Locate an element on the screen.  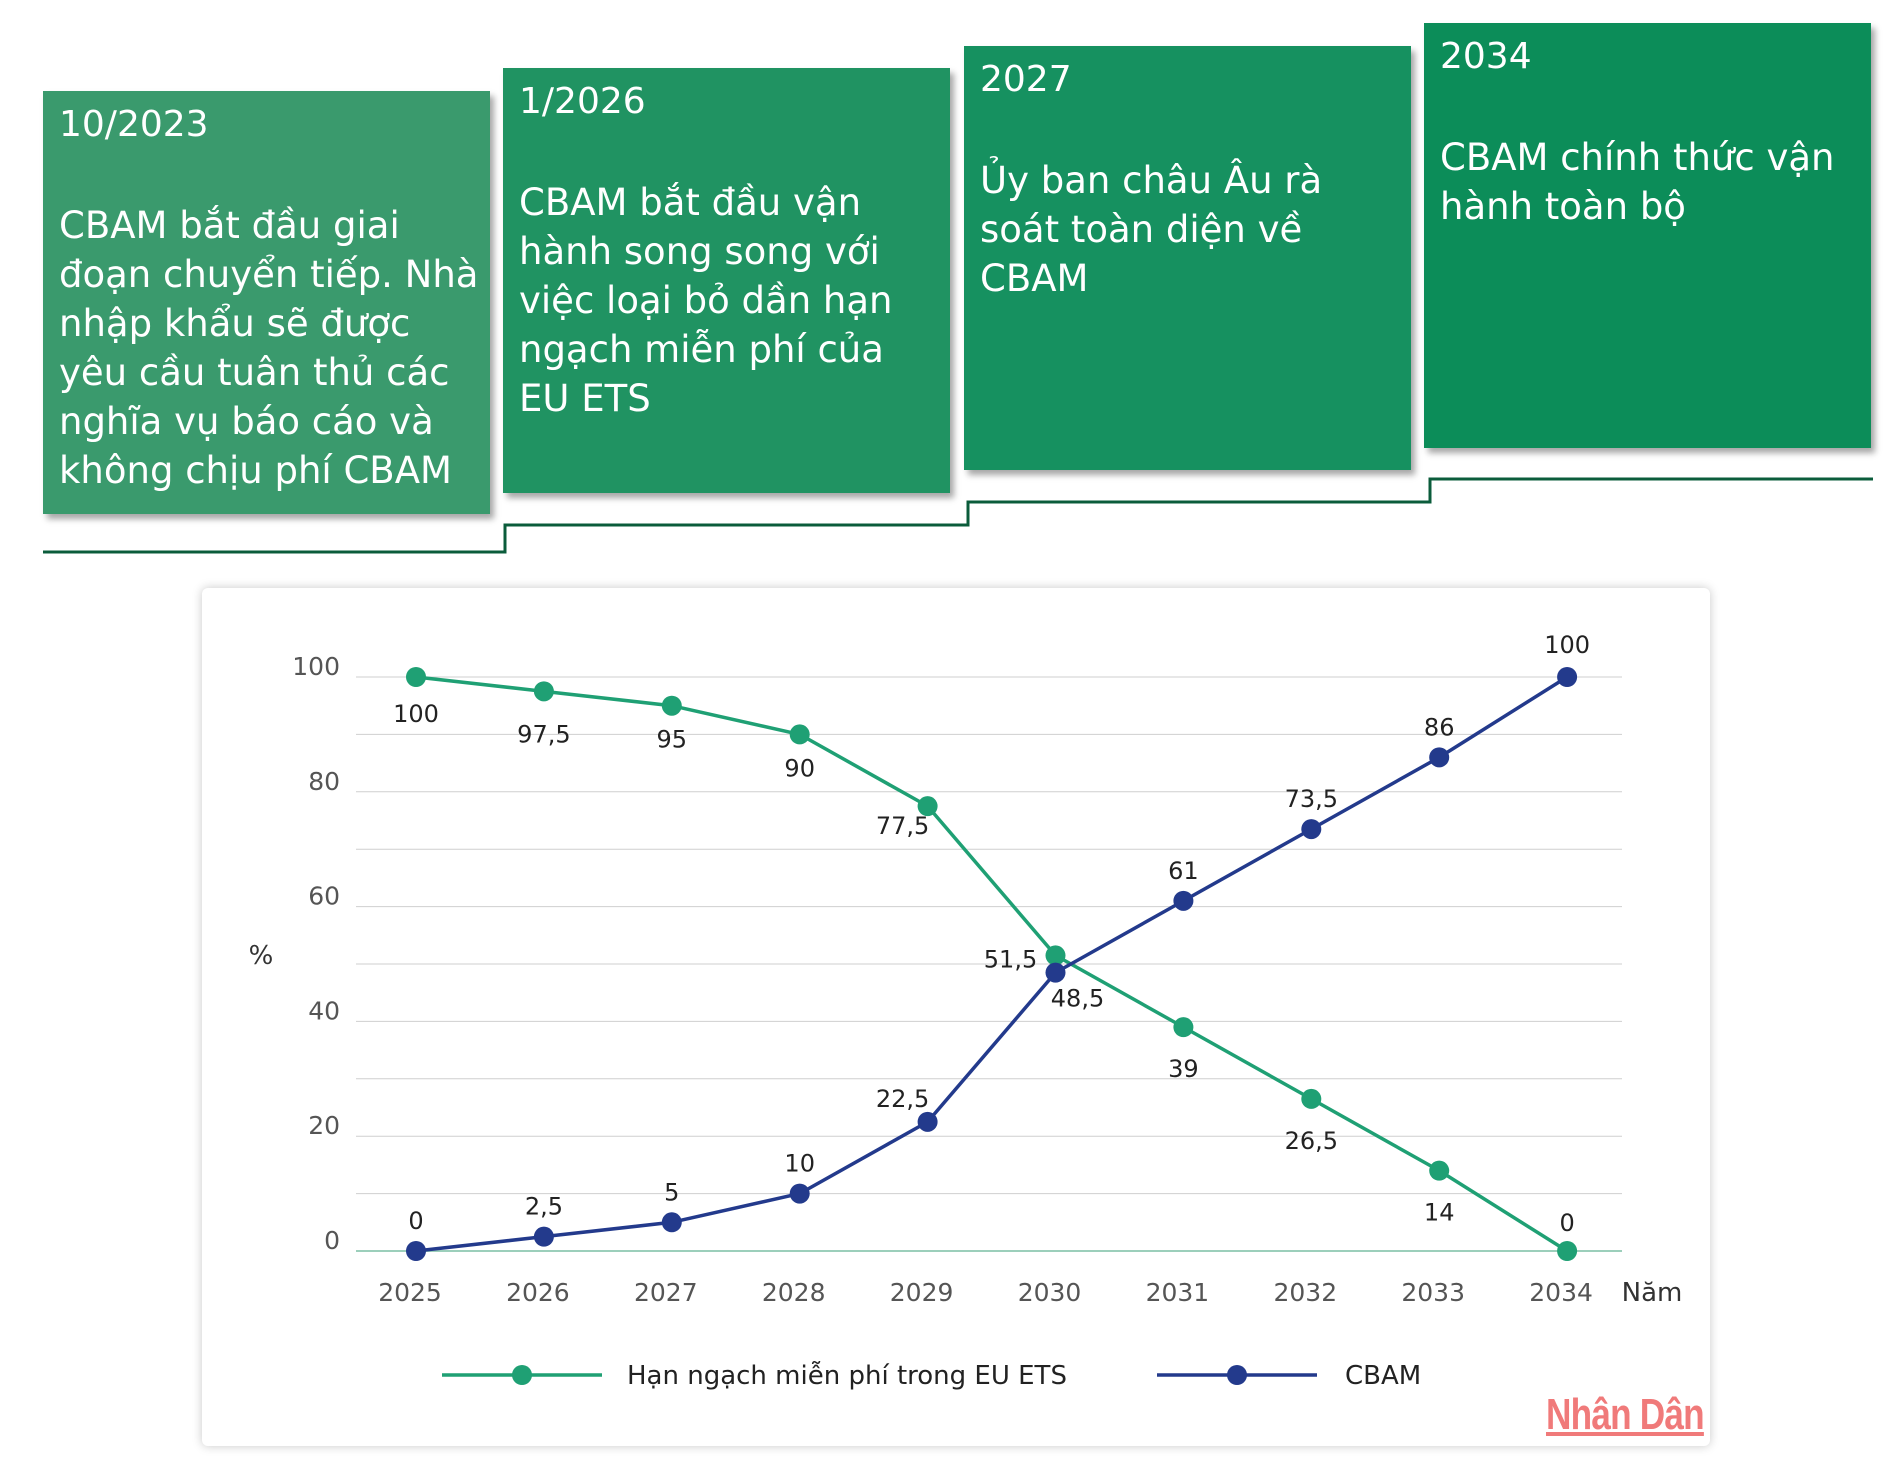
x-axis-ticks: 2025 2026 2027 2028 2029 2030 2031 2032 2033 2034 is located at coordinates (985, 1292).